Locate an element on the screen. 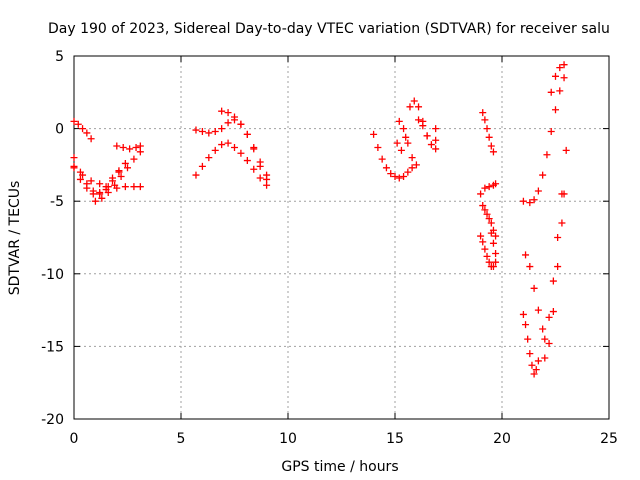 This screenshot has width=640, height=480. y-tick-labels: -20 -15 -10 -5 0 5 is located at coordinates (52, 238).